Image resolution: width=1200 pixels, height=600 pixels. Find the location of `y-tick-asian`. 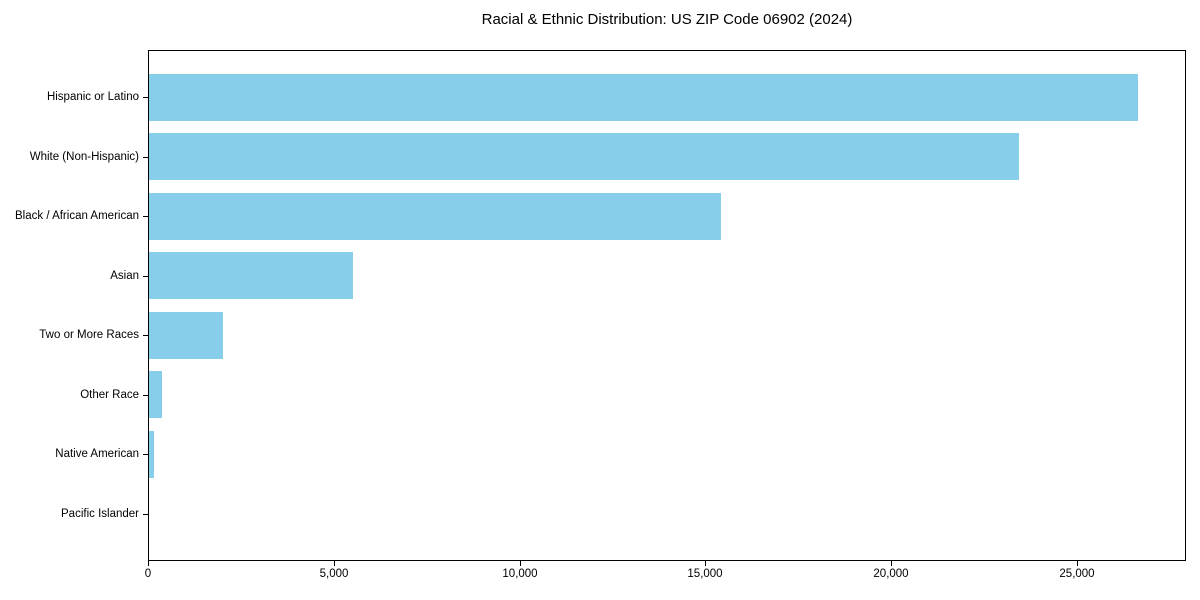

y-tick-asian is located at coordinates (145, 276).